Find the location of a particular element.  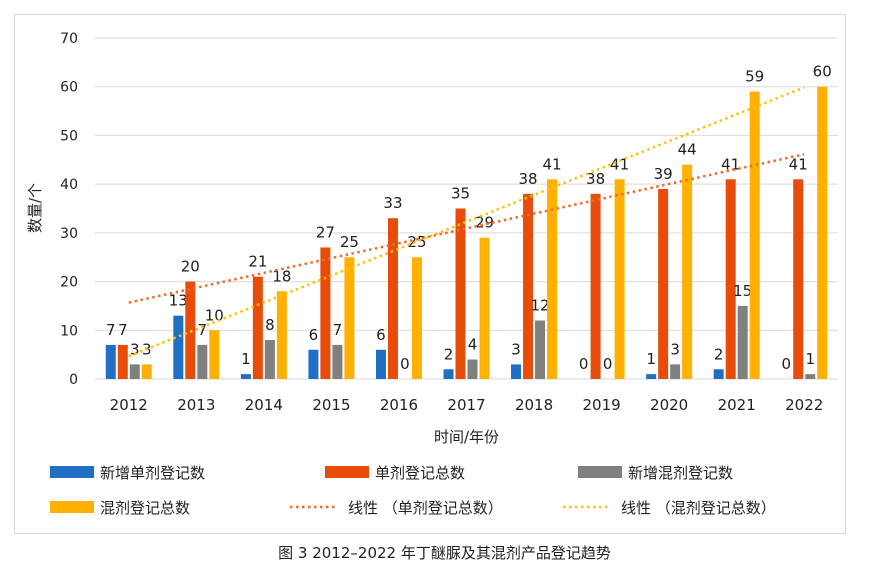

data-label: 20 is located at coordinates (190, 267).